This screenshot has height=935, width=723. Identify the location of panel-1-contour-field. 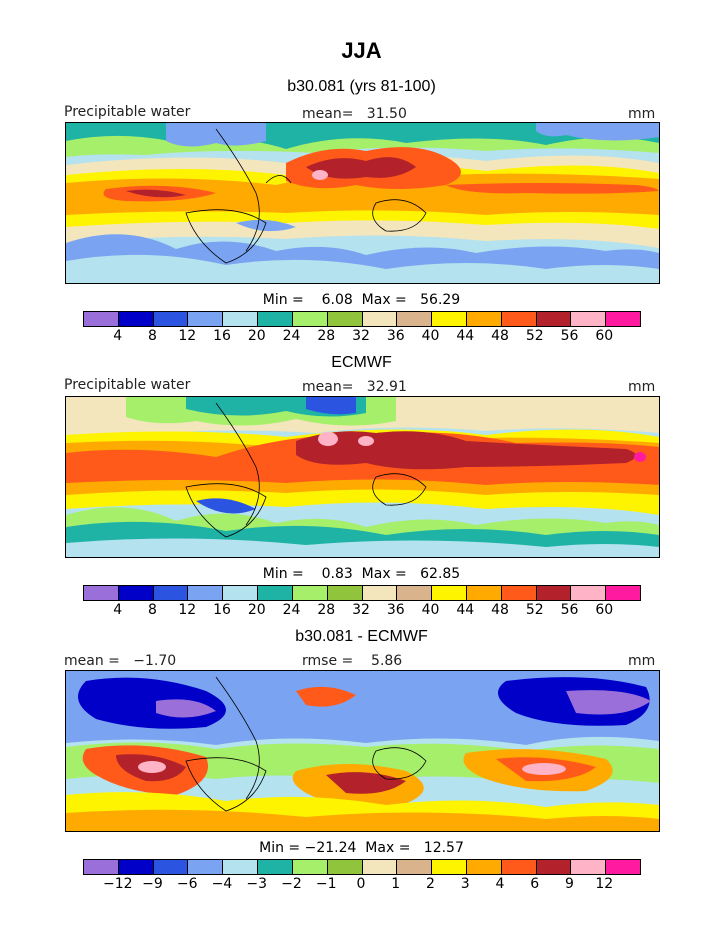
(362, 203).